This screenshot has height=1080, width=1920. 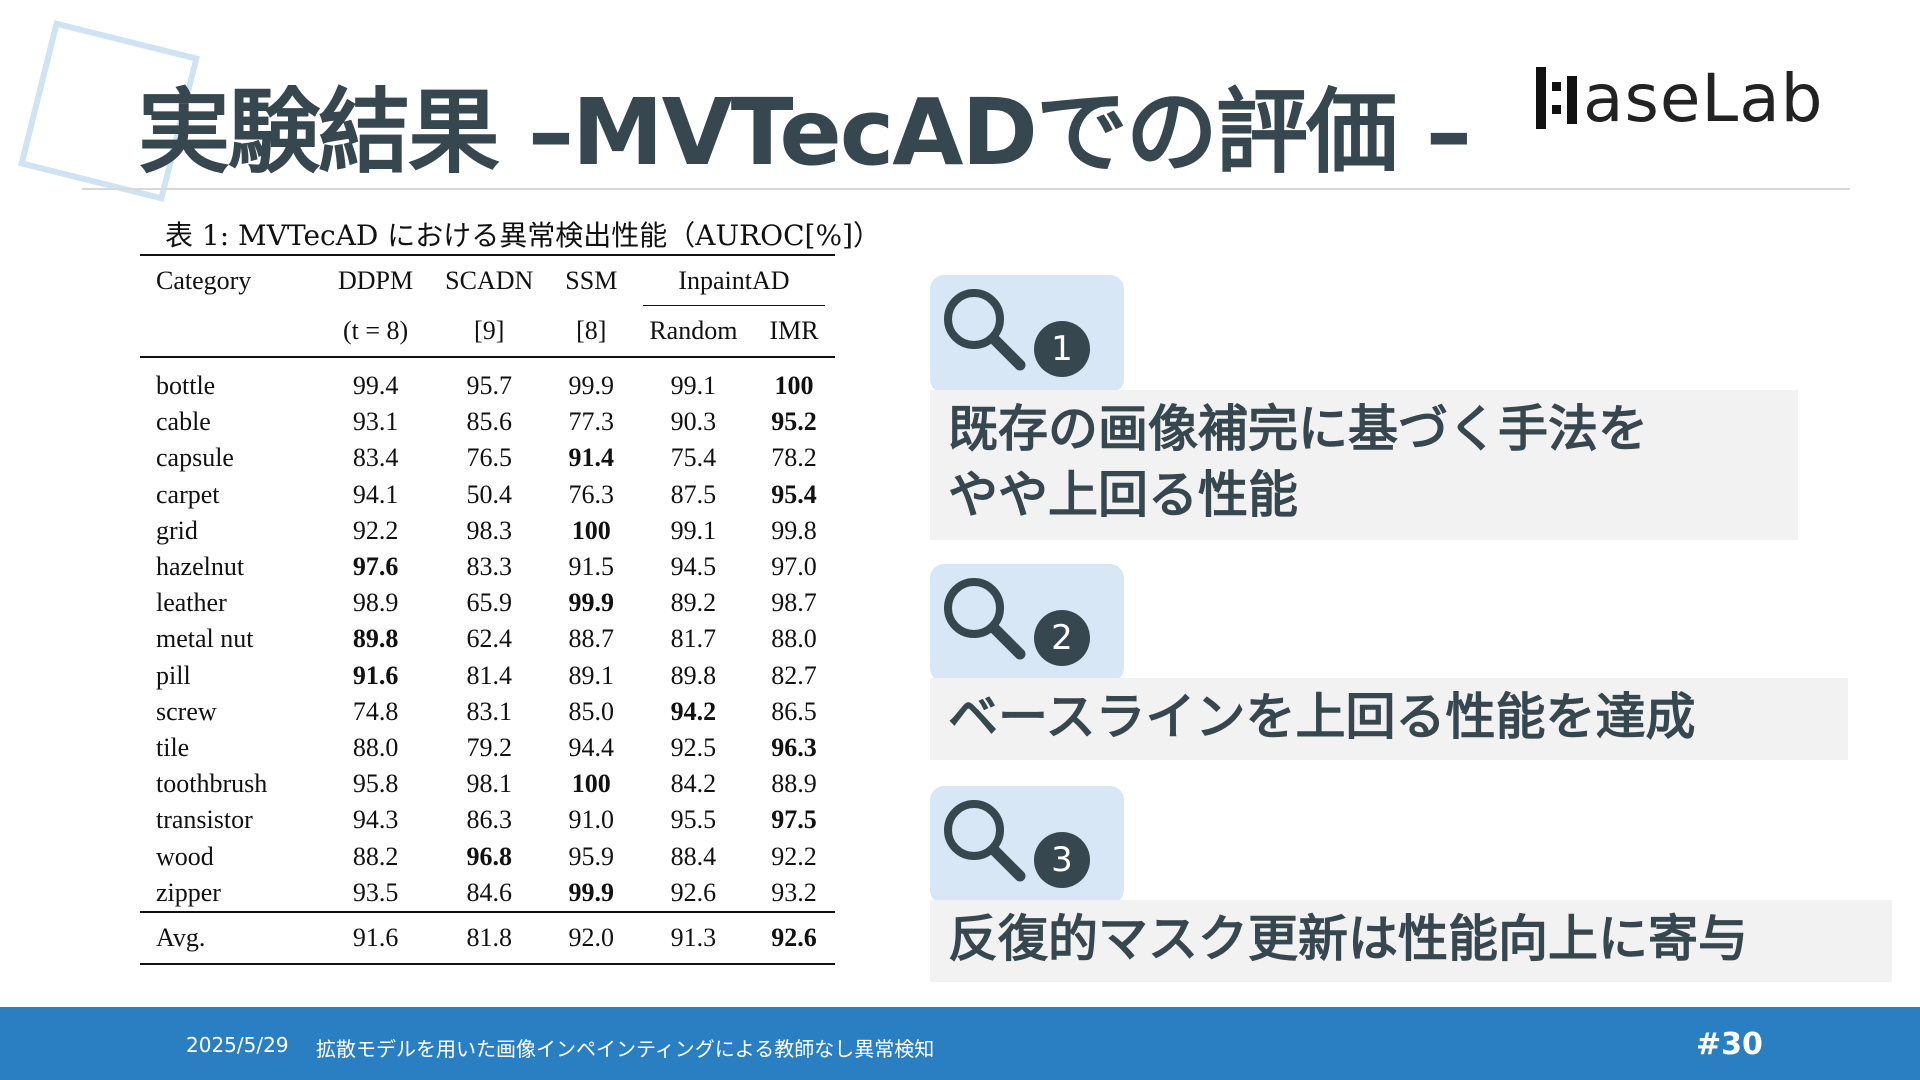 What do you see at coordinates (591, 458) in the screenshot?
I see `value-cell: 91.4` at bounding box center [591, 458].